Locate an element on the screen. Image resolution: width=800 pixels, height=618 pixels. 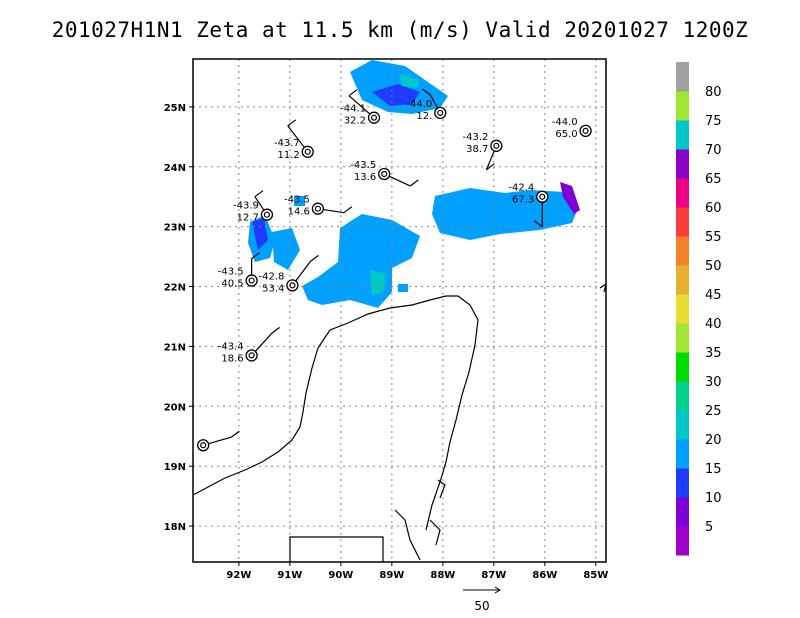
patch-north-core is located at coordinates (396, 95).